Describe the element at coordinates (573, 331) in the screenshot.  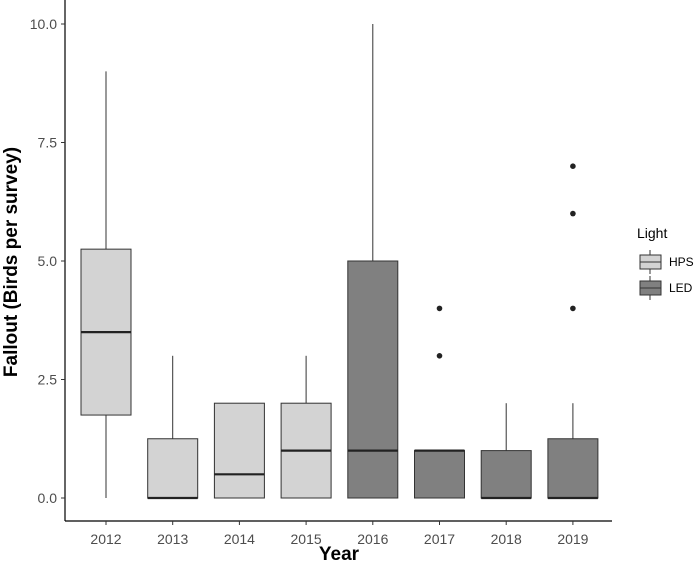
I see `box-2019` at that location.